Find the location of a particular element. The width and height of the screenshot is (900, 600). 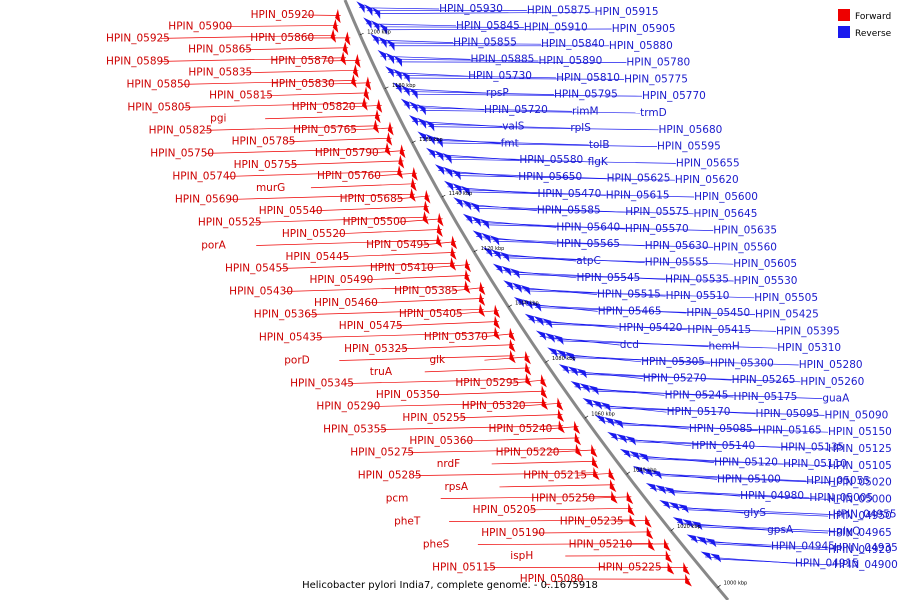

gene-label: HPIN_05680 is located at coordinates (690, 130).